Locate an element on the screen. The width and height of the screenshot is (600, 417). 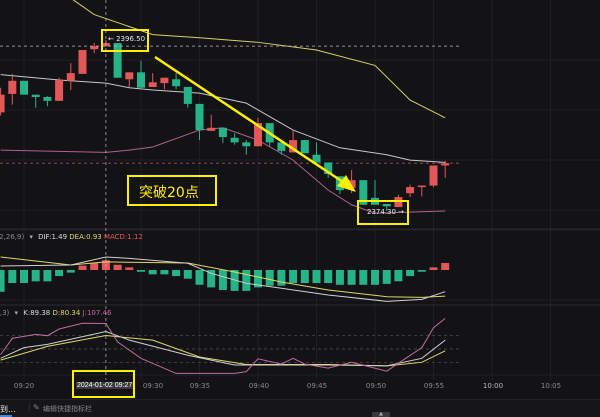
expand-panel-button: ▲ is located at coordinates (381, 414).